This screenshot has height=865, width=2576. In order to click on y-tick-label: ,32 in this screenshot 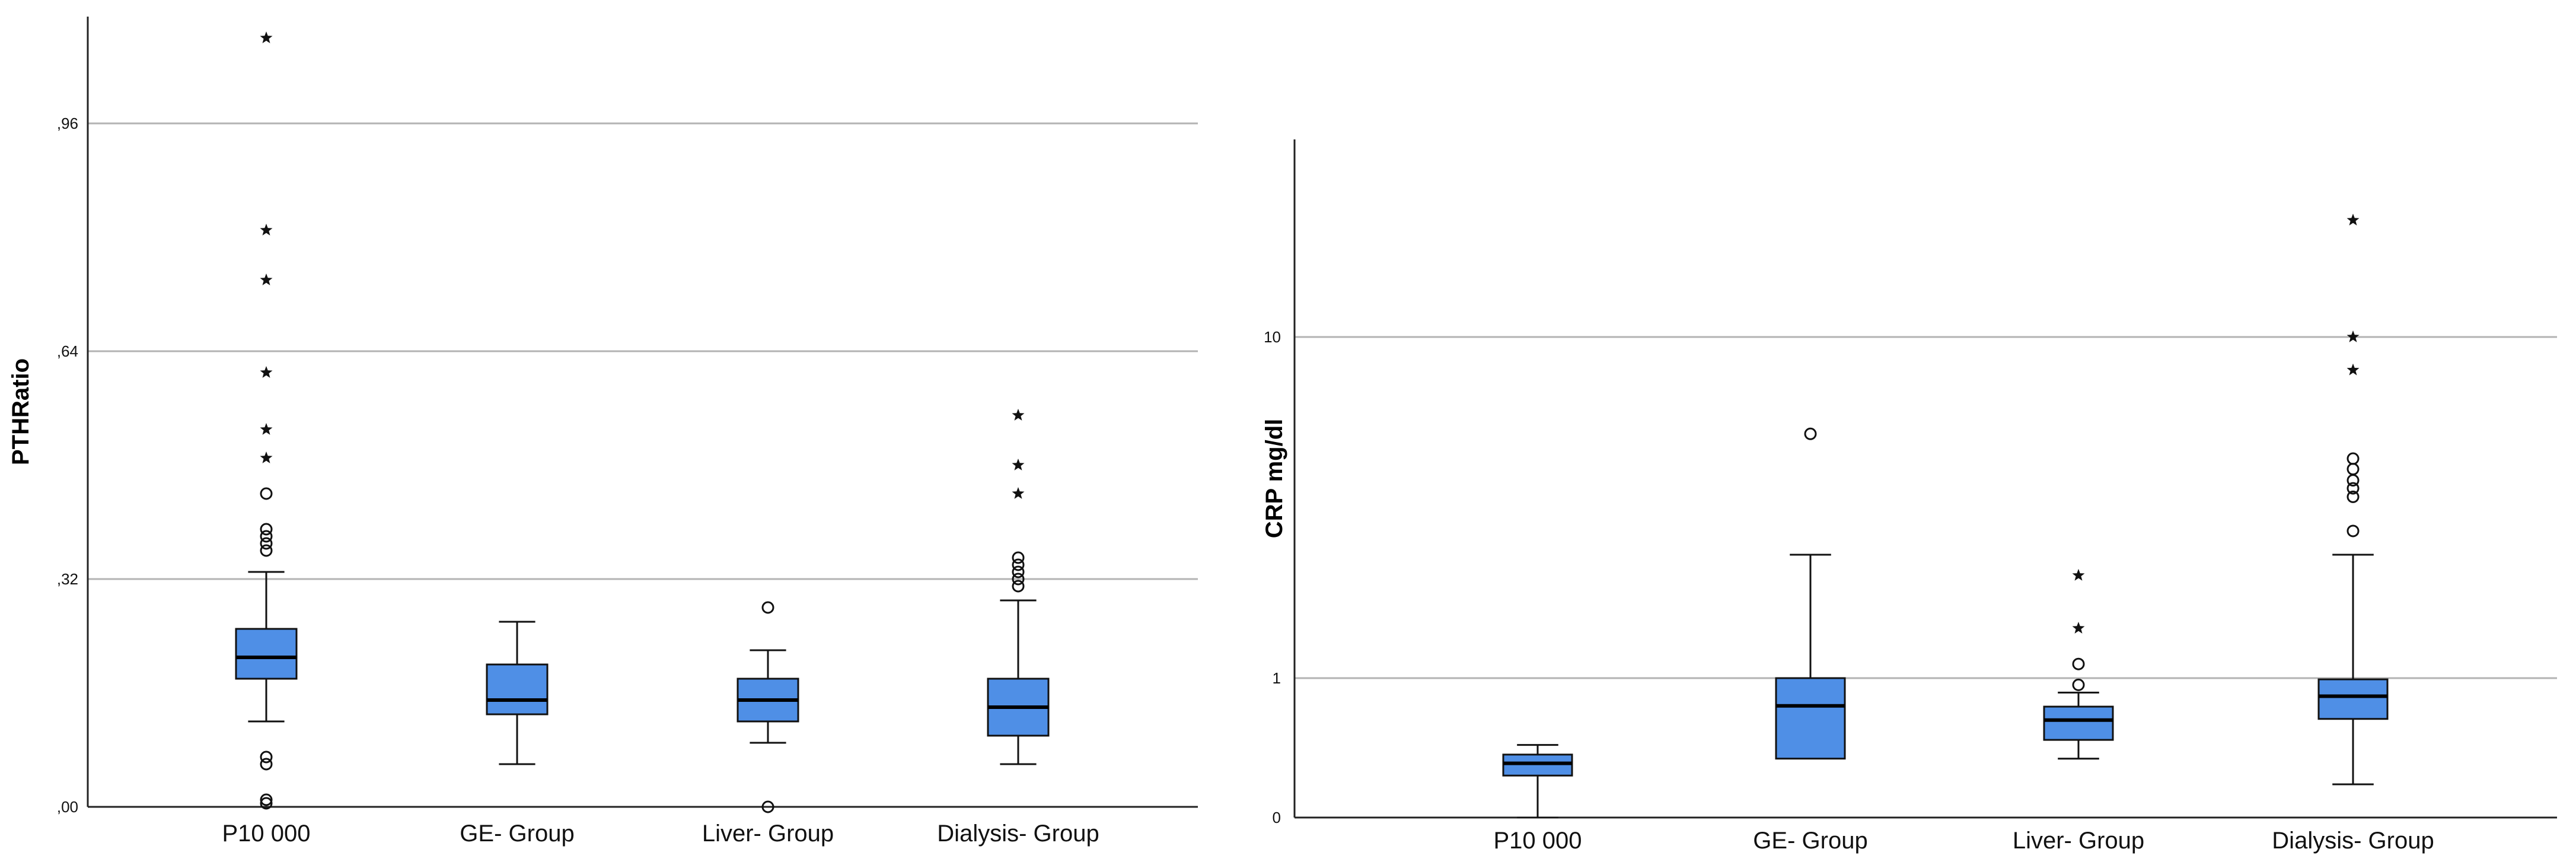, I will do `click(67, 579)`.